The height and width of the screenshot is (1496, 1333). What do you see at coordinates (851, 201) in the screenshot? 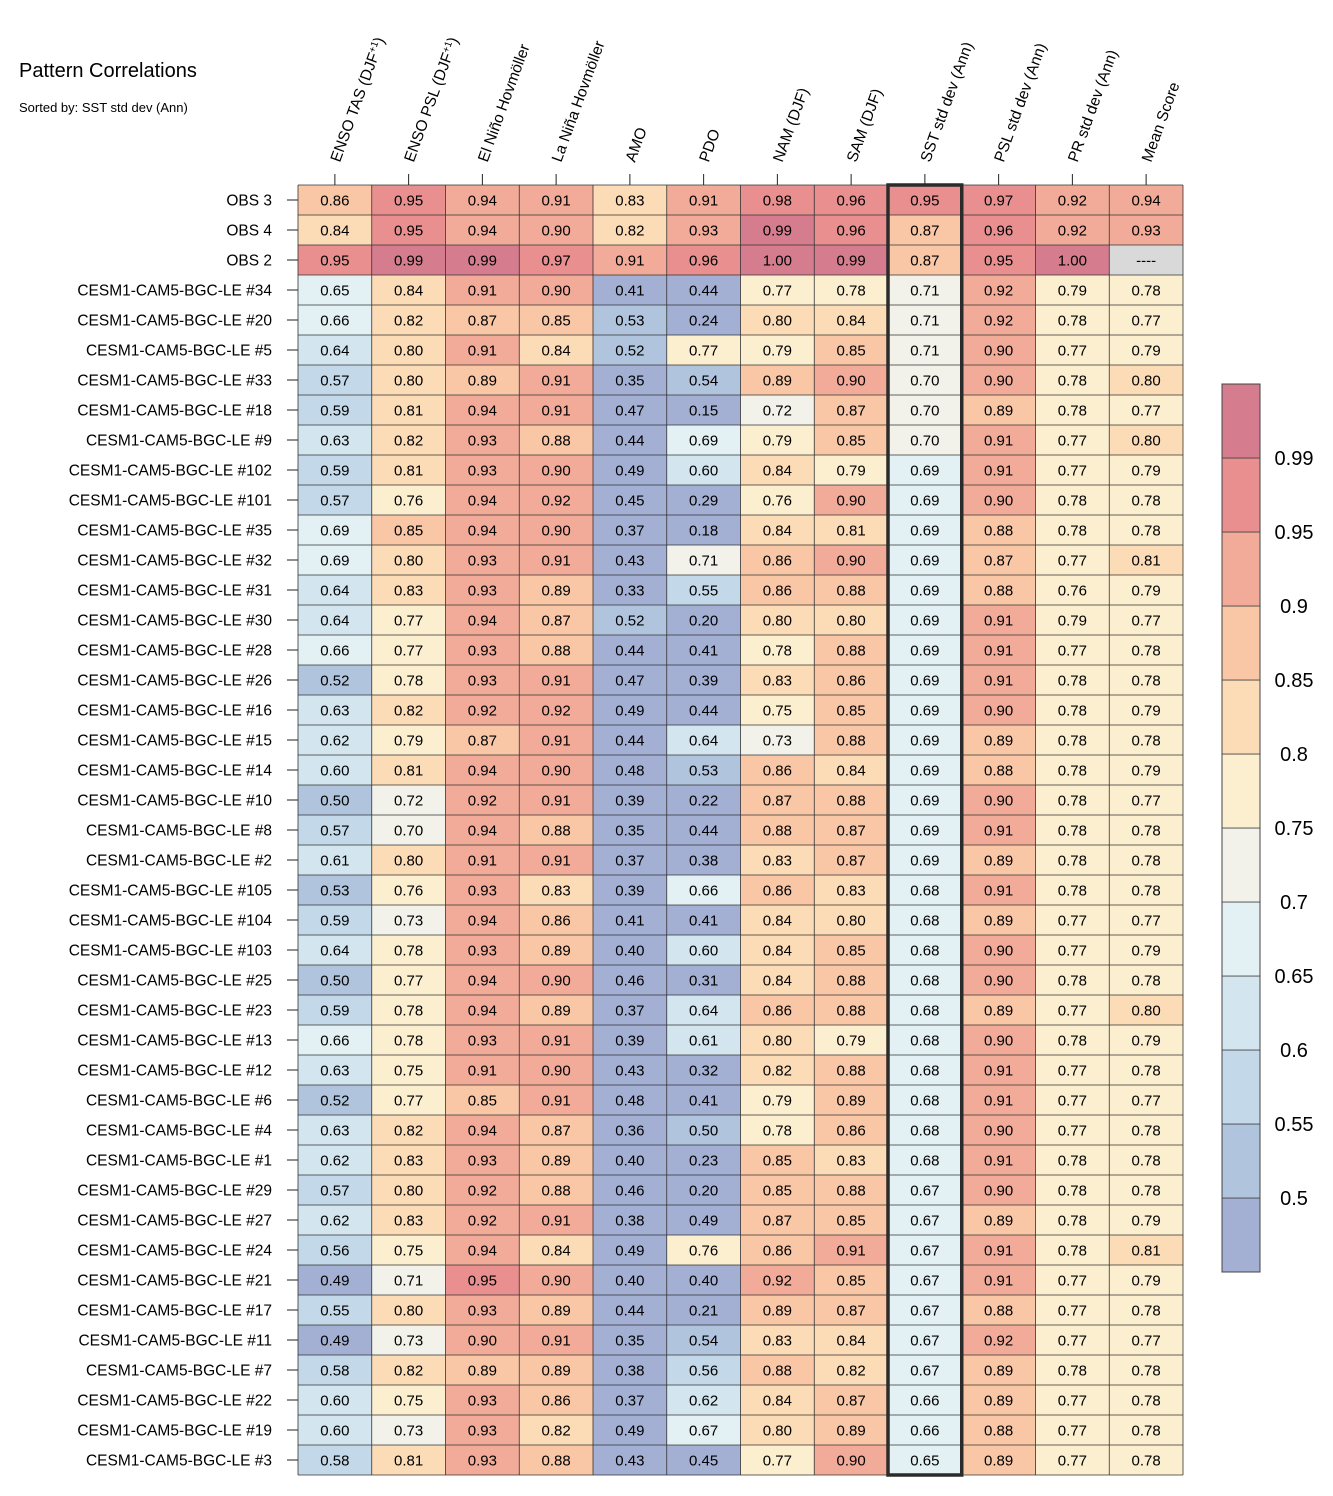
I see `cell-value: 0.96` at bounding box center [851, 201].